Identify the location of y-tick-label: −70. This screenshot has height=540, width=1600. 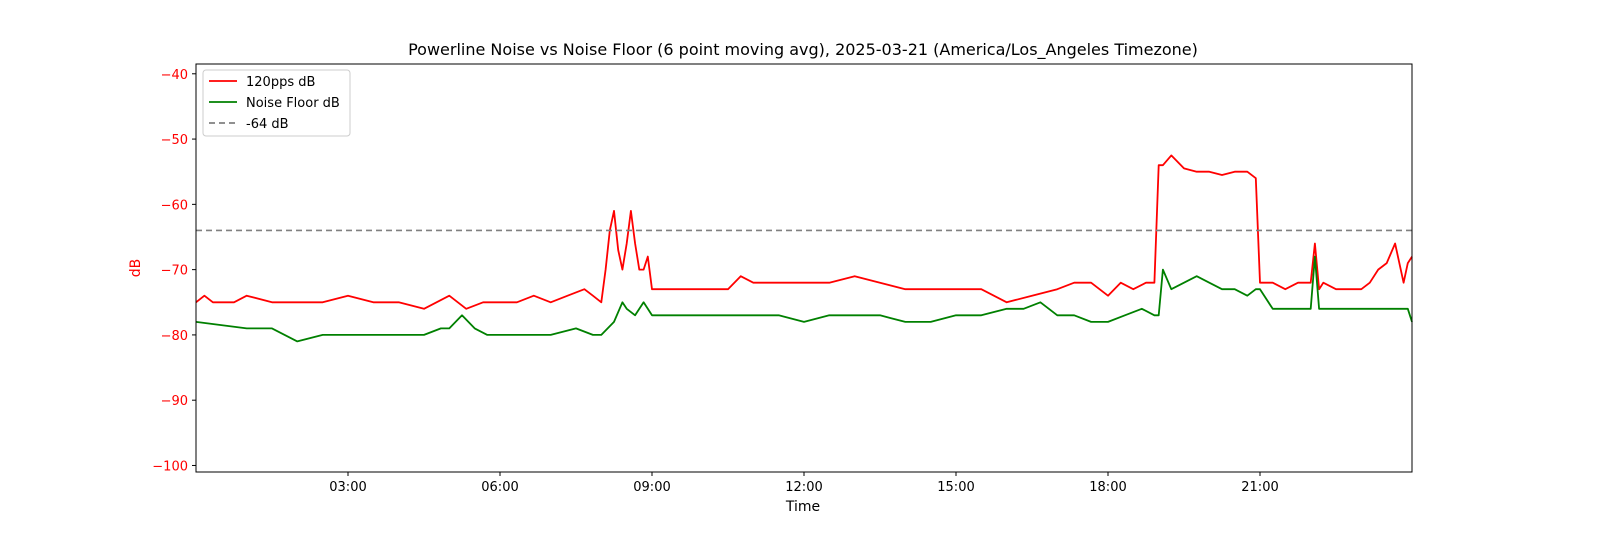
(174, 271).